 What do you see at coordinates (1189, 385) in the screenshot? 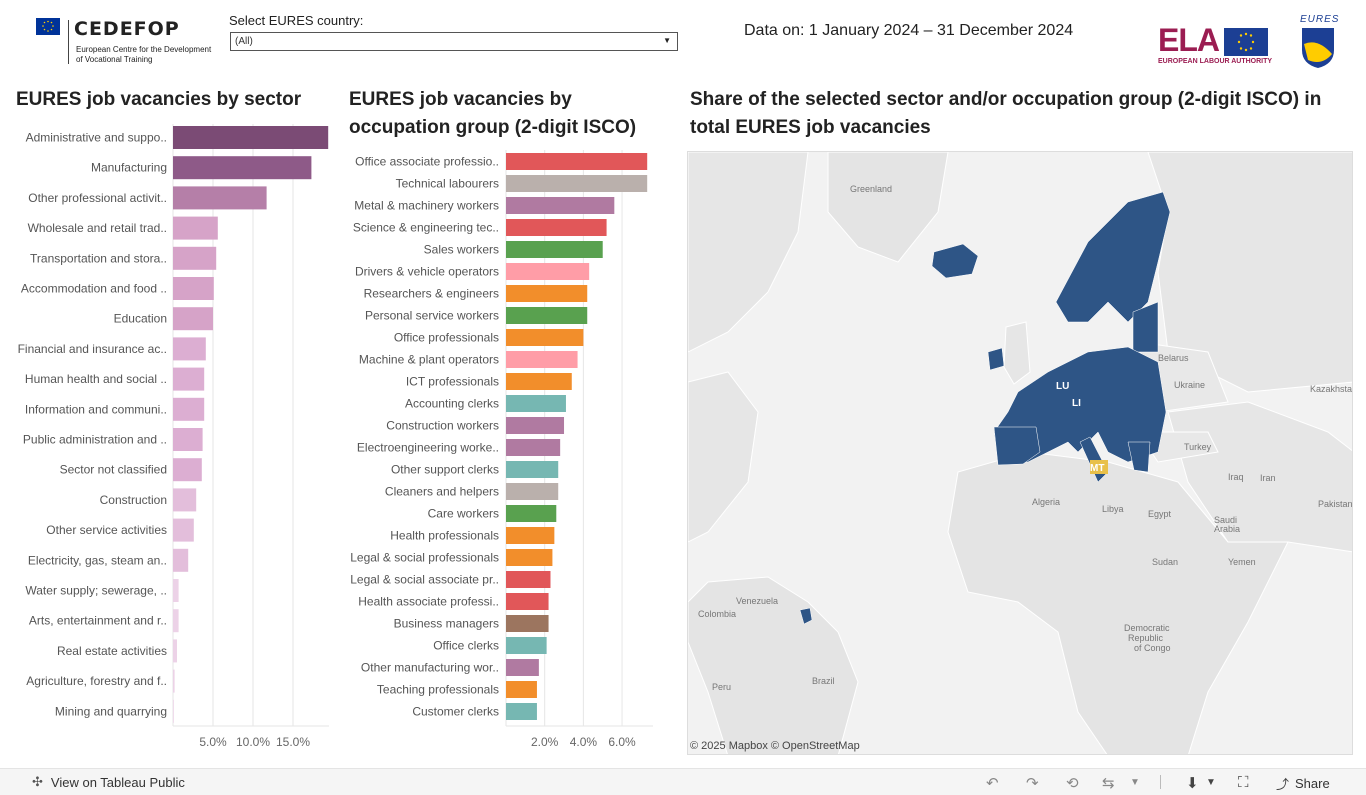
I see `svg-text: Ukraine` at bounding box center [1189, 385].